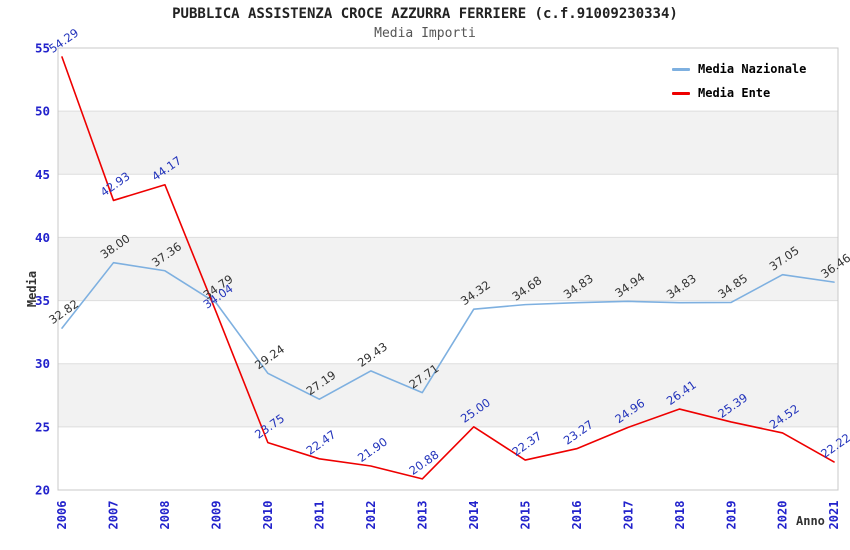  I want to click on x-tick-label: 2008, so click(165, 515).